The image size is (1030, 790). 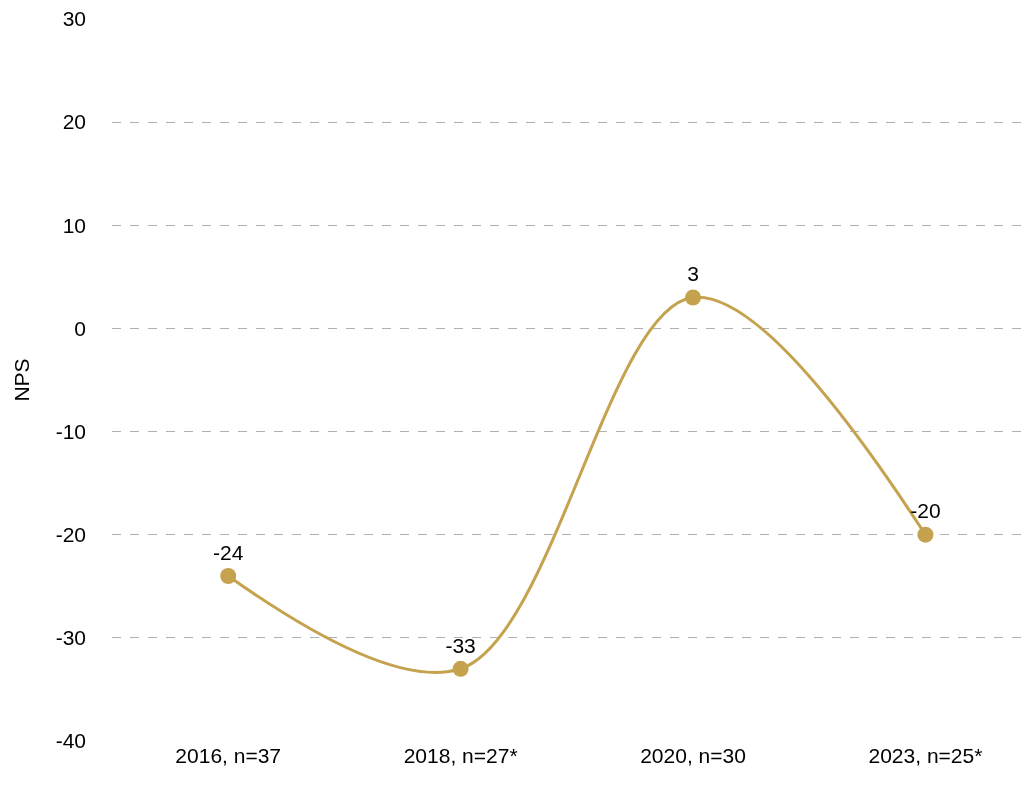 What do you see at coordinates (460, 755) in the screenshot?
I see `x-tick-label: 2018, n=27*` at bounding box center [460, 755].